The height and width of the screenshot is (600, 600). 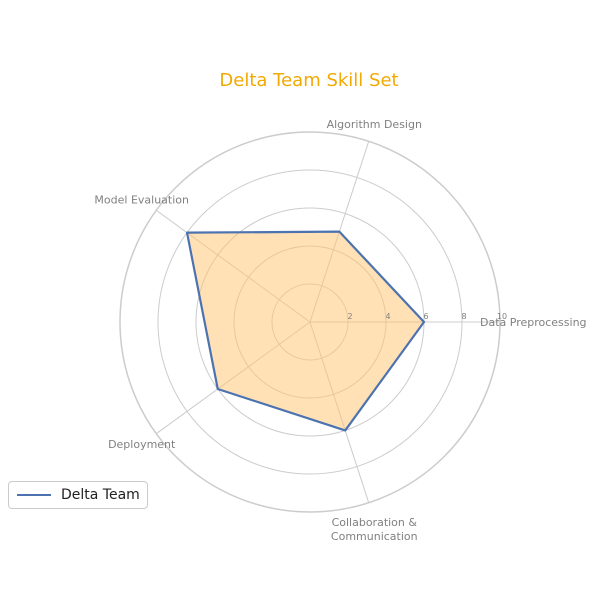 I want to click on axis-label-line: Deployment, so click(x=142, y=444).